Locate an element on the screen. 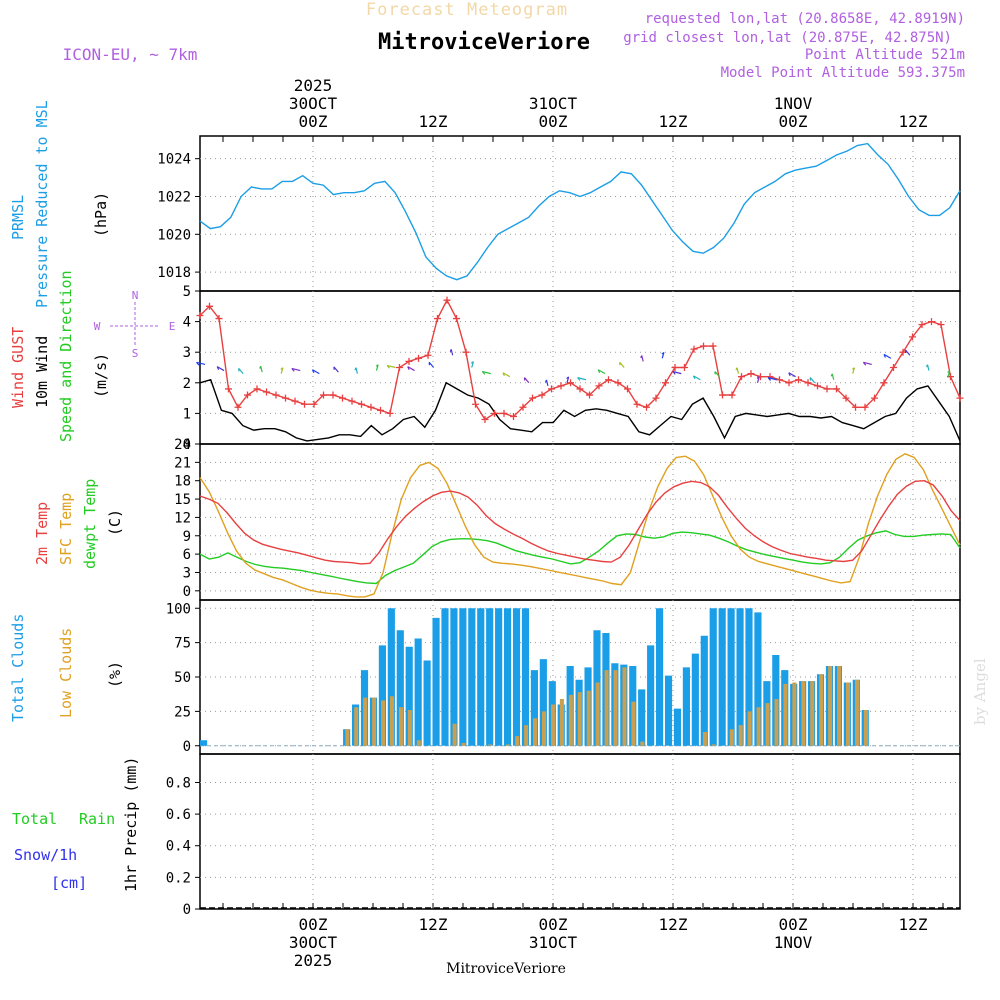  top-hour-label: 00Z is located at coordinates (793, 121).